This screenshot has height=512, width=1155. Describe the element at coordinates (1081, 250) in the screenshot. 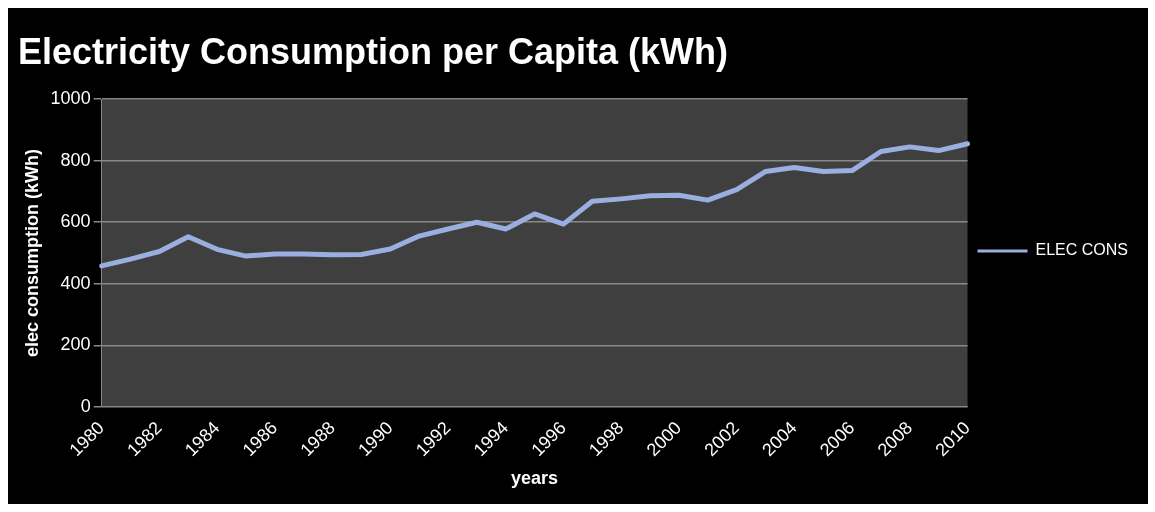

I see `legend-label: ELEC CONS` at that location.